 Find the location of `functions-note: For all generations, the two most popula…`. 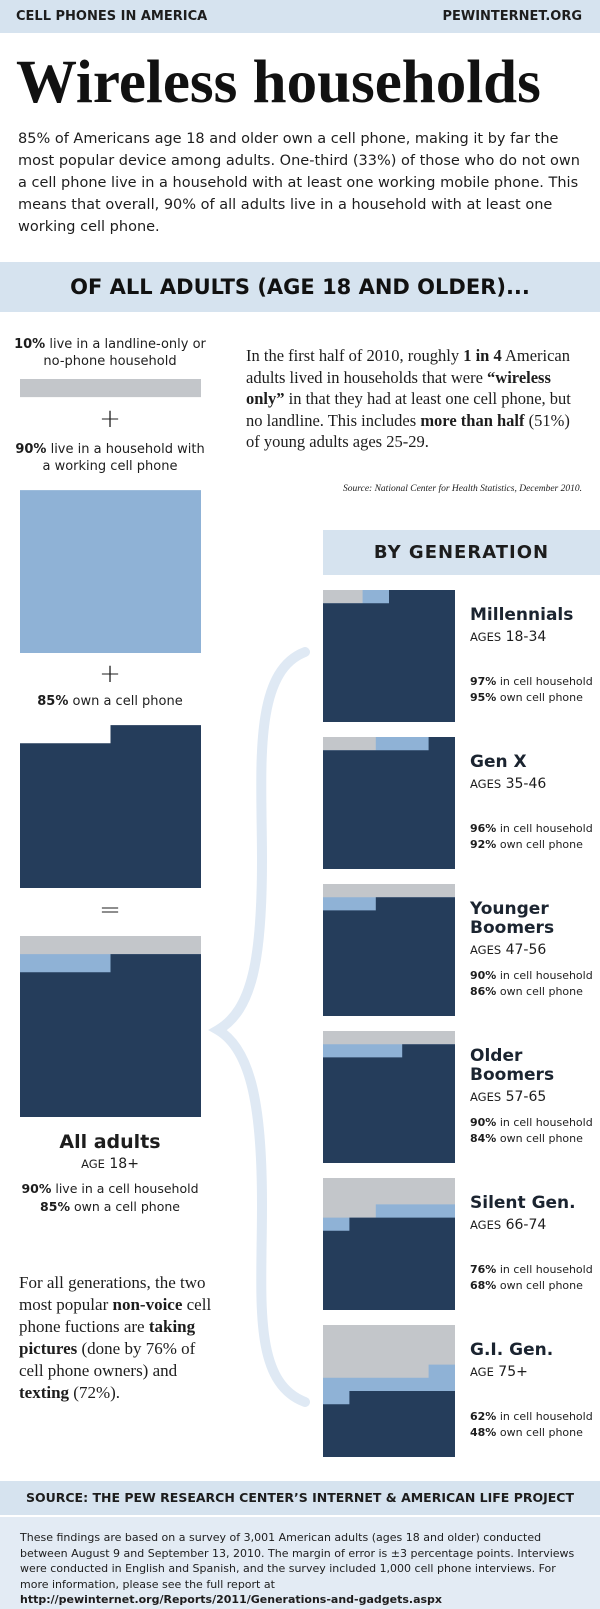

functions-note: For all generations, the two most popula… is located at coordinates (121, 1338).